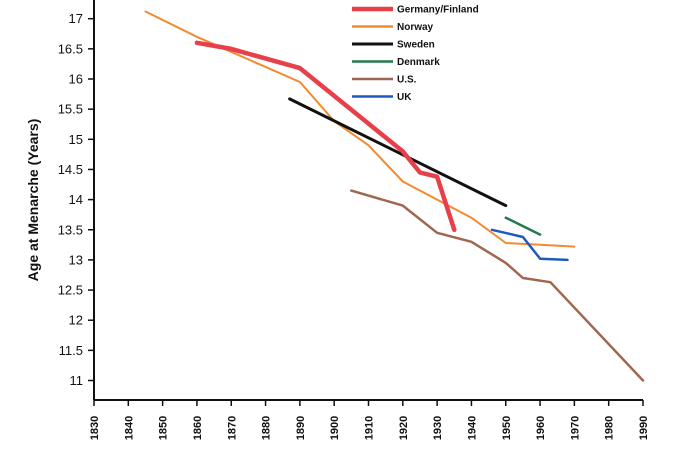 The height and width of the screenshot is (450, 675). What do you see at coordinates (70, 229) in the screenshot?
I see `y-tick-label: 13.5` at bounding box center [70, 229].